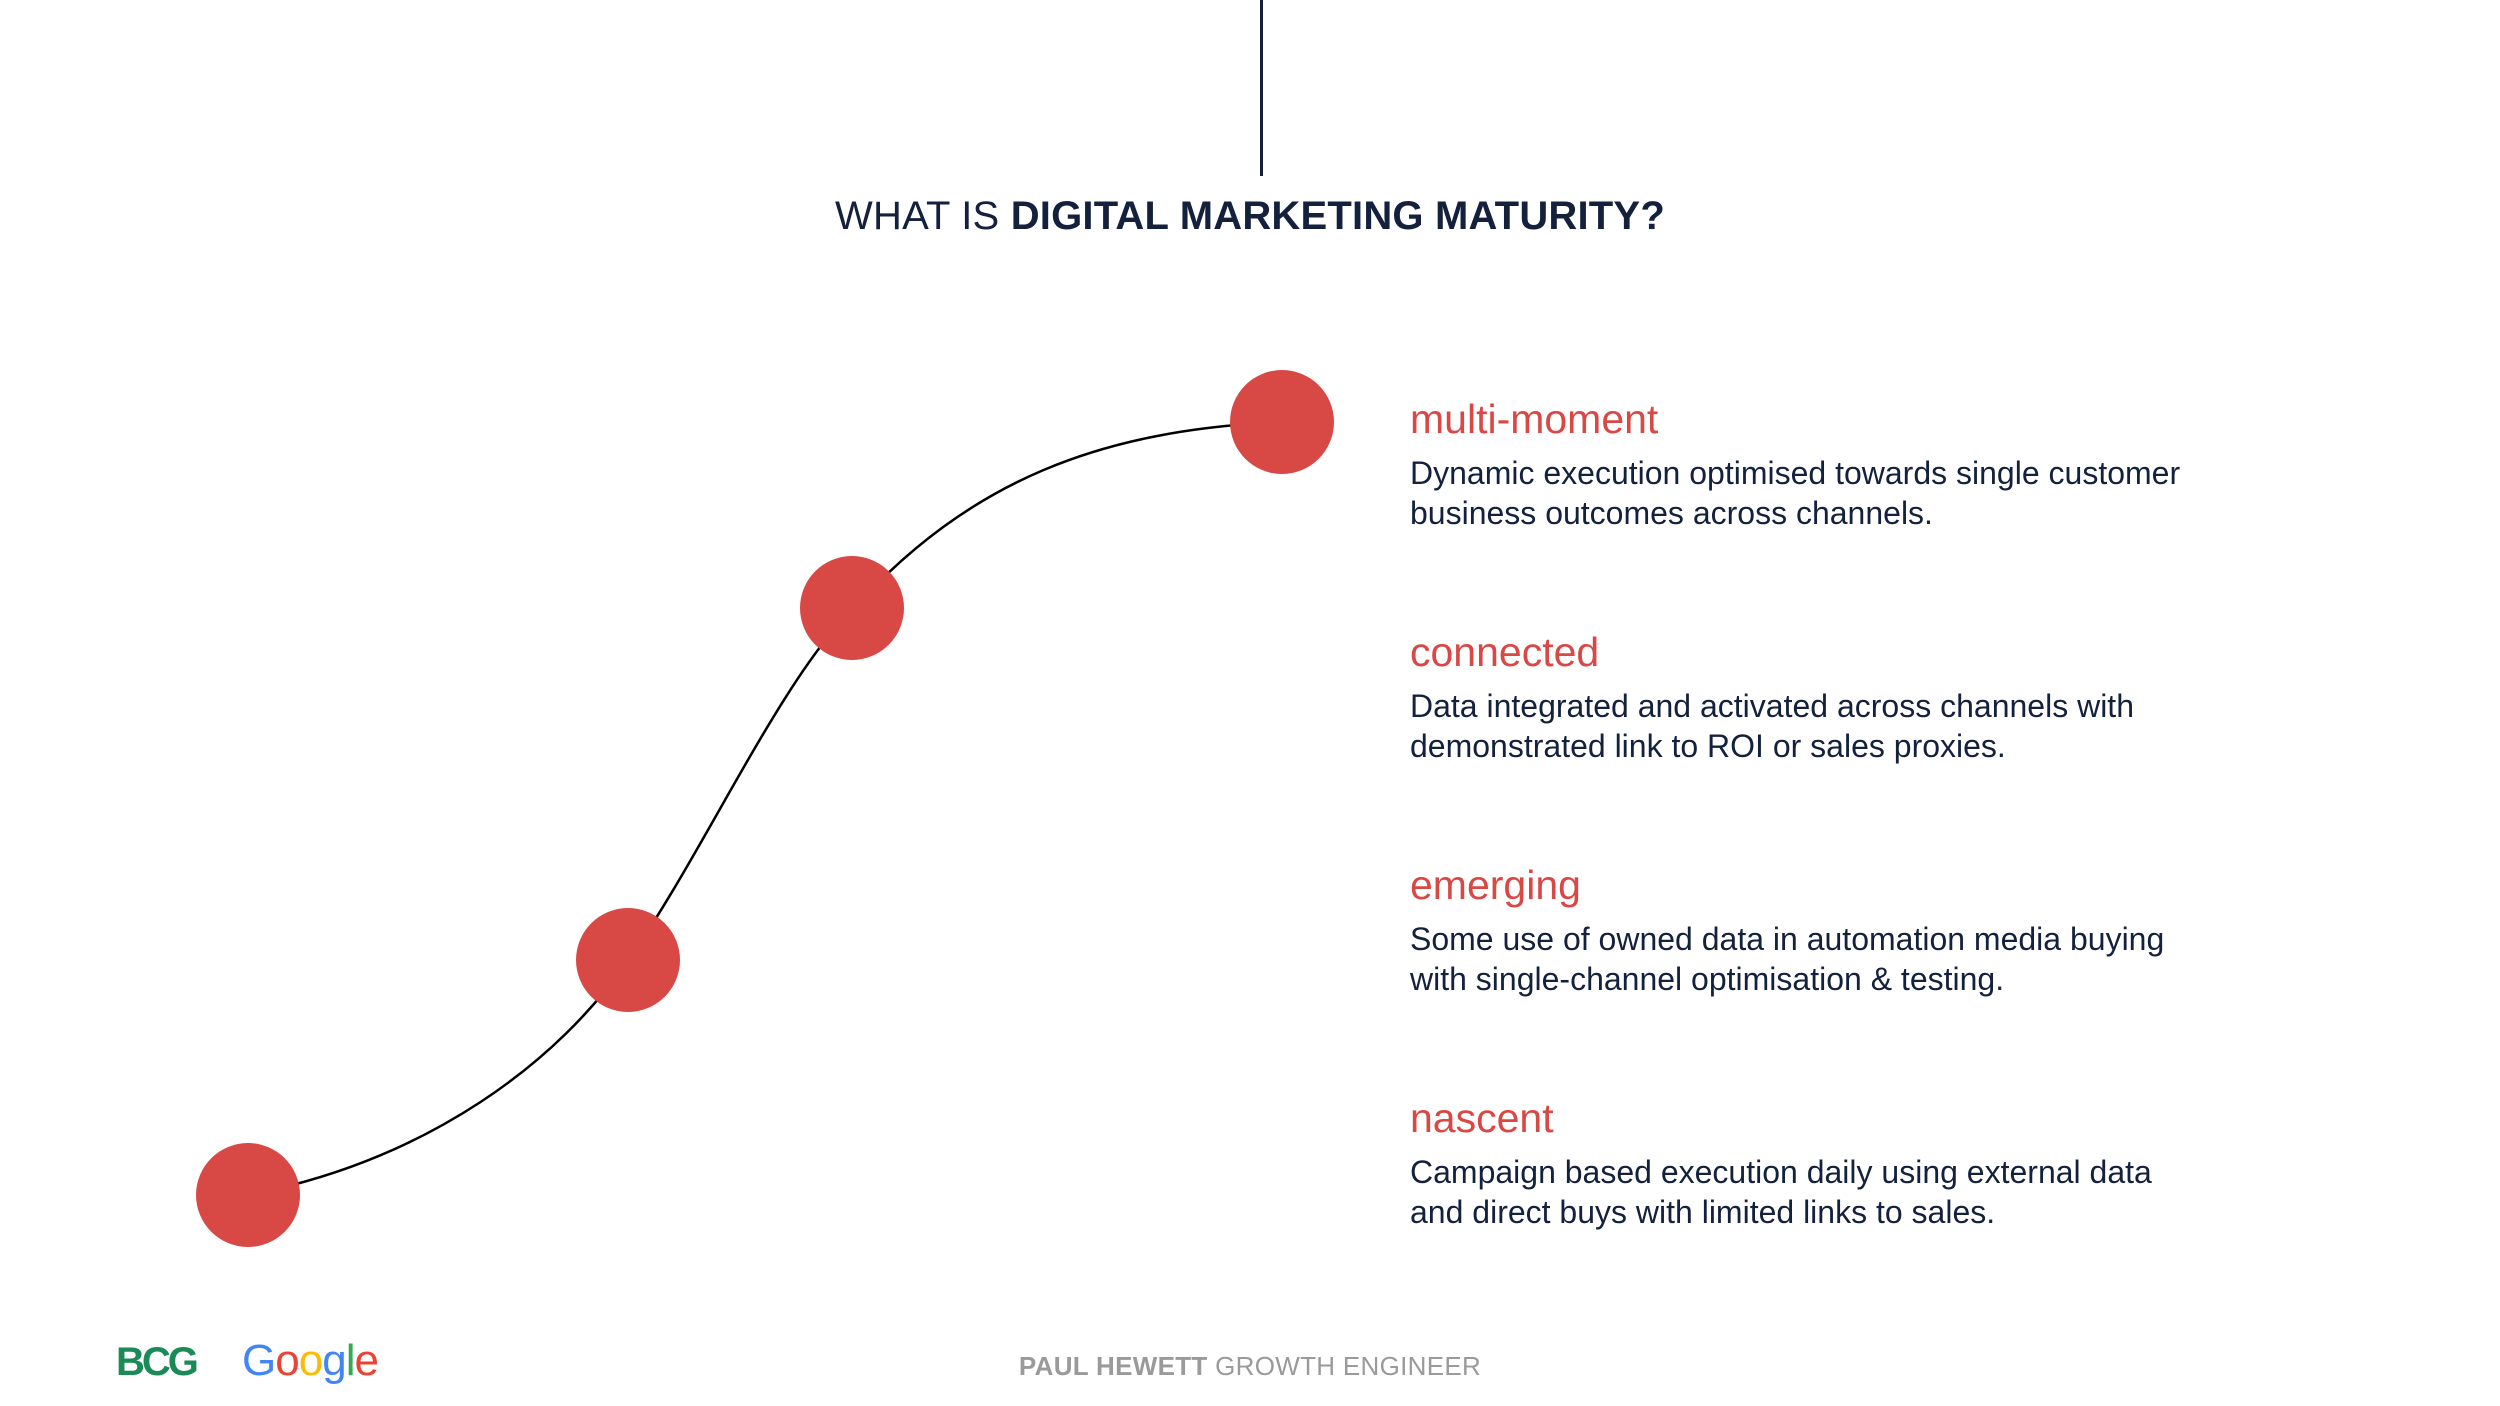 The width and height of the screenshot is (2500, 1406). I want to click on stage-name: multi-moment, so click(1534, 419).